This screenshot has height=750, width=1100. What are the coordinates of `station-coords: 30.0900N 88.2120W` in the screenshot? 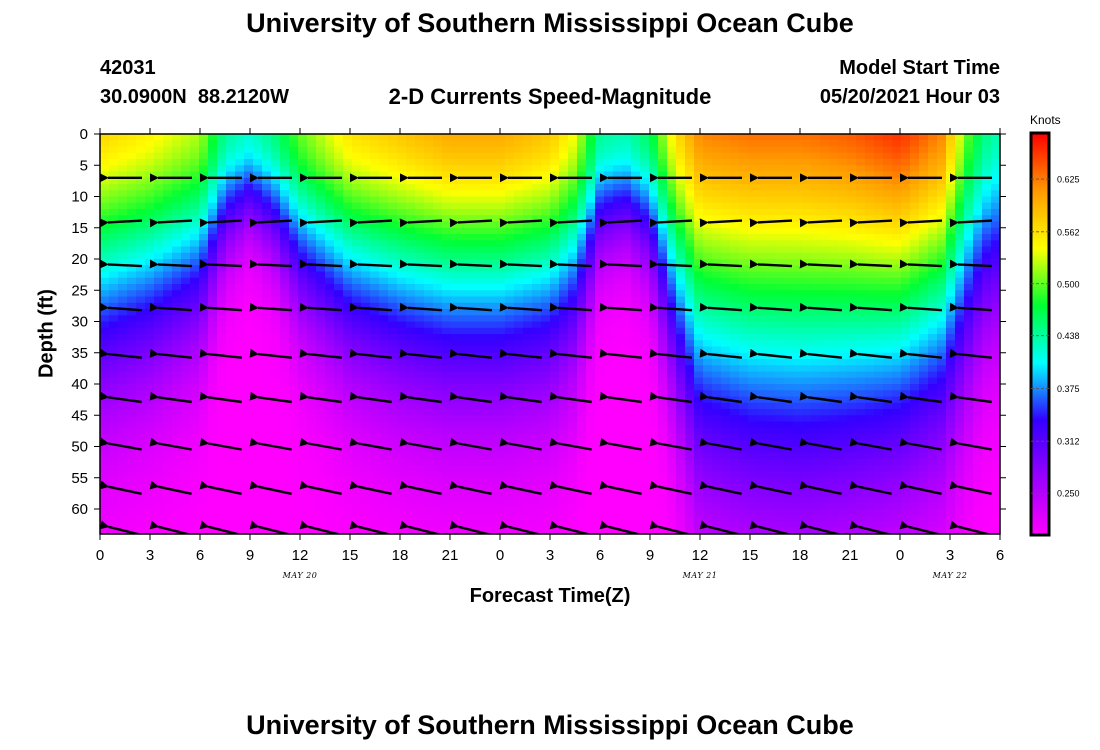 It's located at (195, 97).